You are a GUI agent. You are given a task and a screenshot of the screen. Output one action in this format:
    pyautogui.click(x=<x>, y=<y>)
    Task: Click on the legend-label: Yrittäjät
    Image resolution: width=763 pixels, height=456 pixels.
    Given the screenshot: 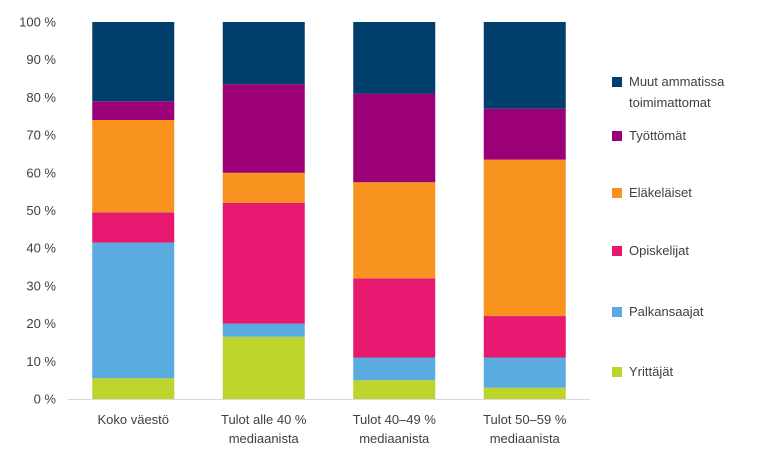 What is the action you would take?
    pyautogui.click(x=651, y=371)
    